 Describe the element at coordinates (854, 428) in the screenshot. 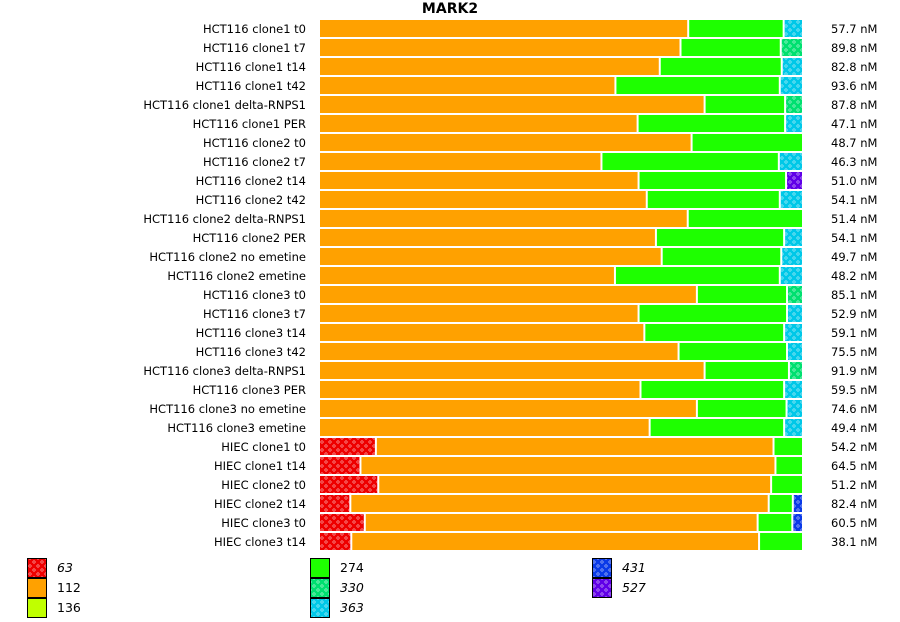

I see `value-label: 49.4 nM` at that location.